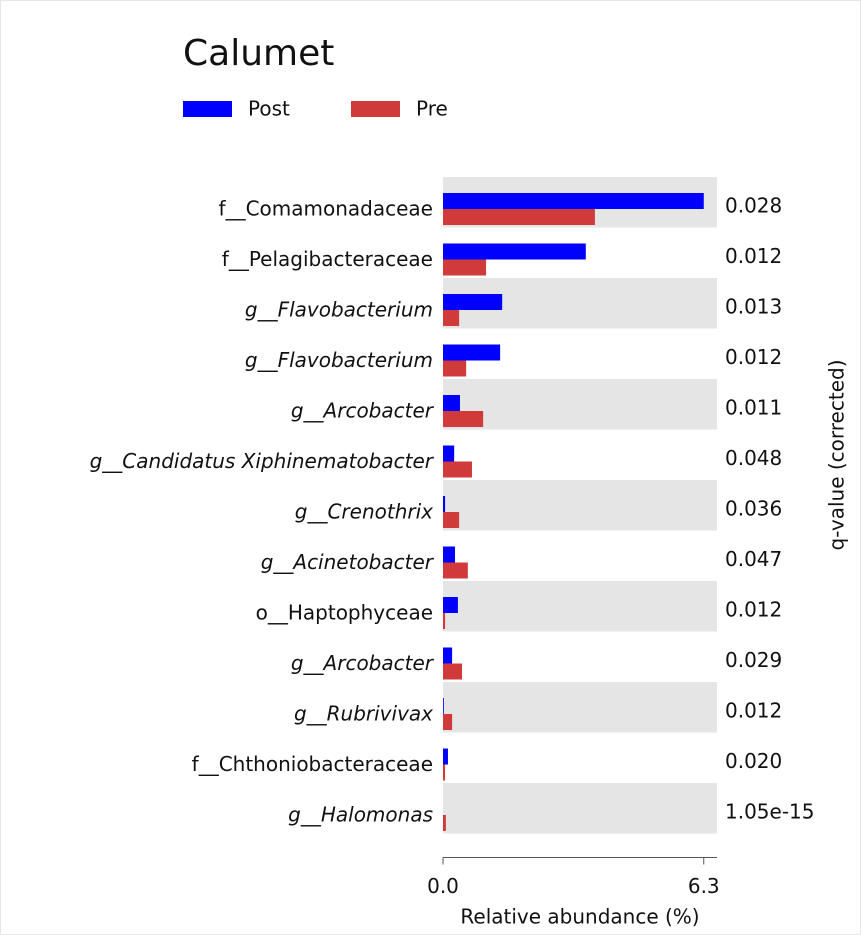 This screenshot has height=935, width=861. I want to click on q-value-label: 0.028, so click(753, 206).